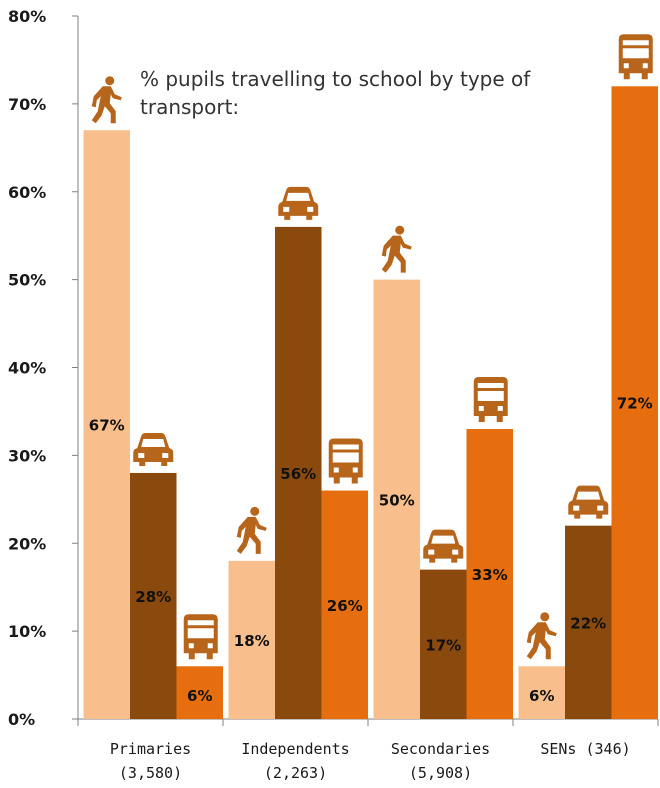 This screenshot has width=660, height=788. I want to click on data-label: 18%, so click(252, 641).